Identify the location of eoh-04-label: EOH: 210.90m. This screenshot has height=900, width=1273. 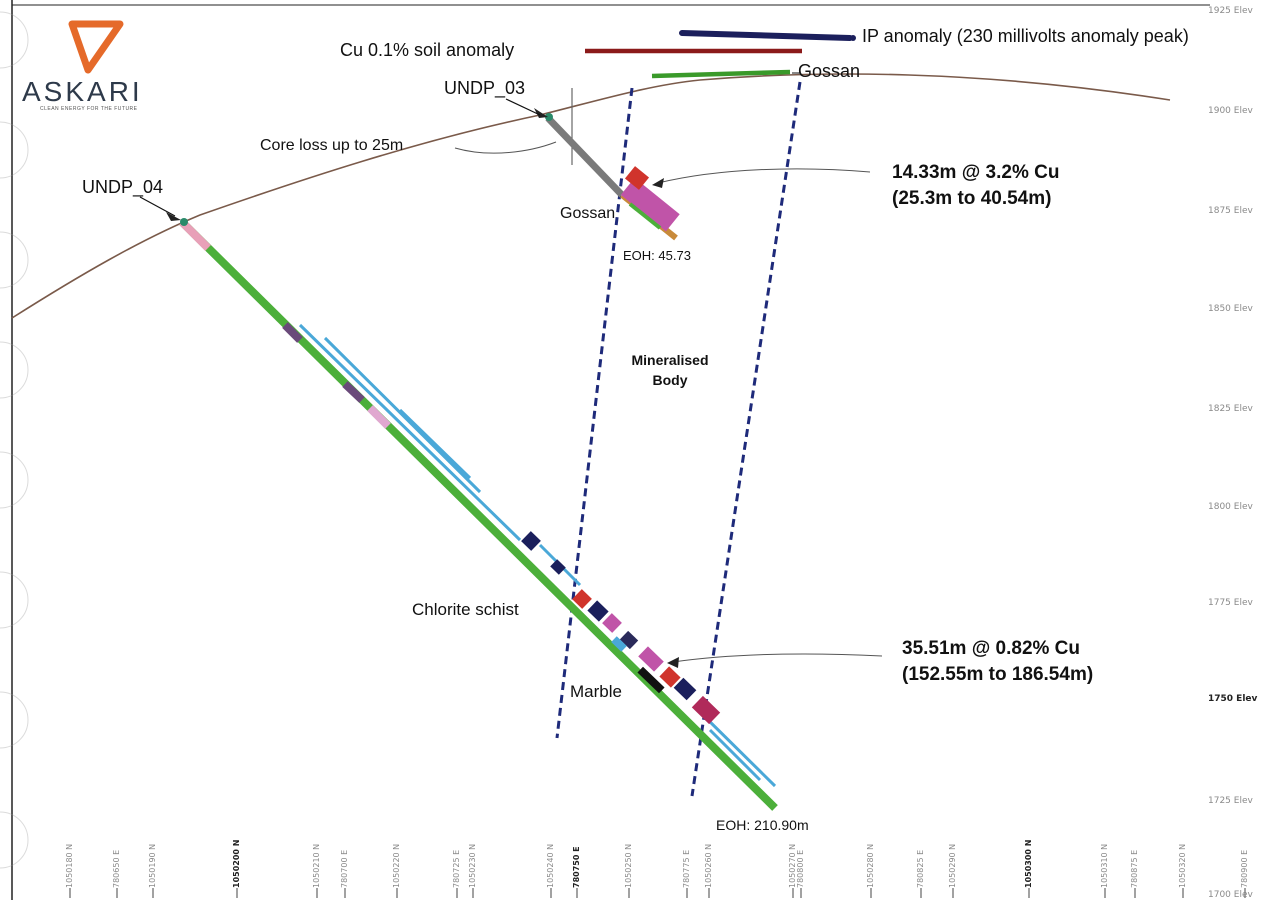
(762, 825).